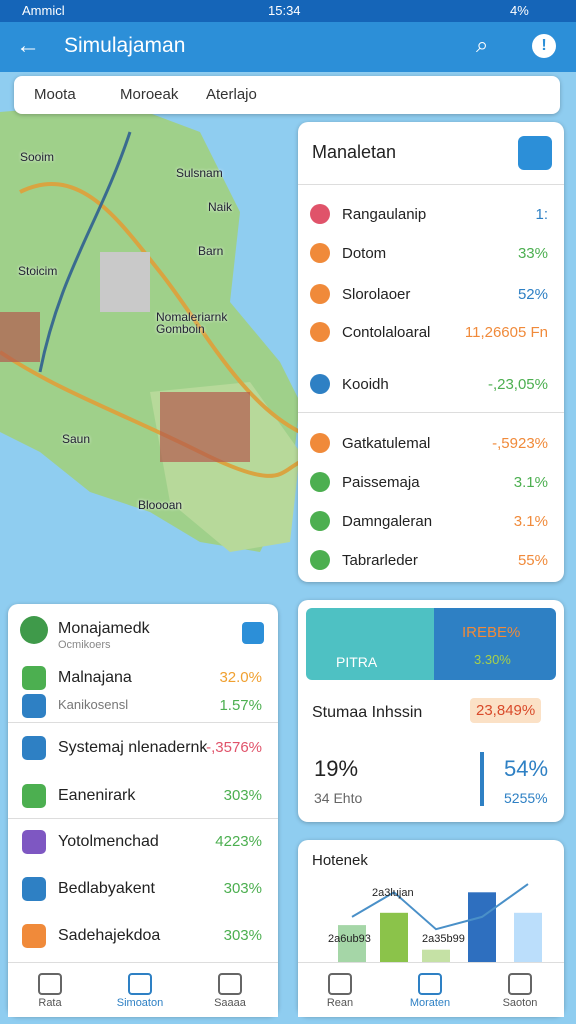 Image resolution: width=576 pixels, height=1024 pixels. What do you see at coordinates (393, 893) in the screenshot?
I see `chart-label: 2a3lujan` at bounding box center [393, 893].